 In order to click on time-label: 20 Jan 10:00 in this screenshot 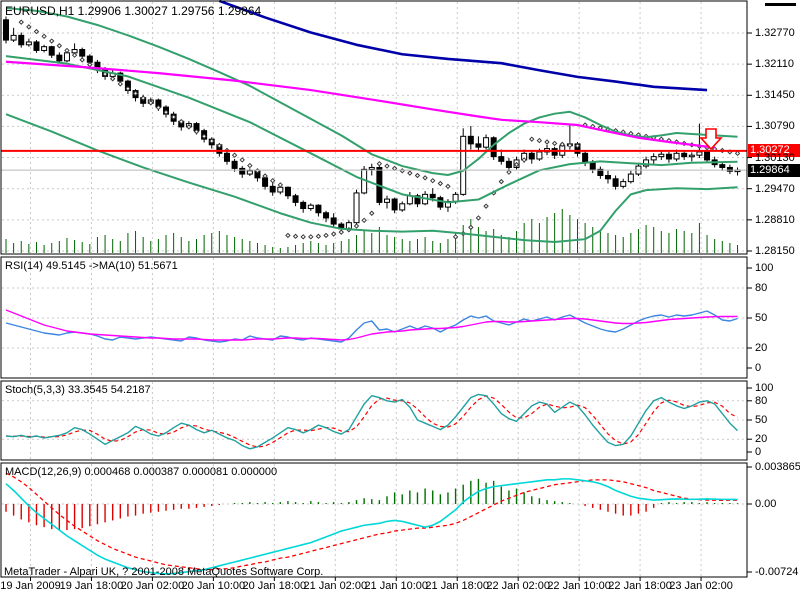, I will do `click(213, 586)`.